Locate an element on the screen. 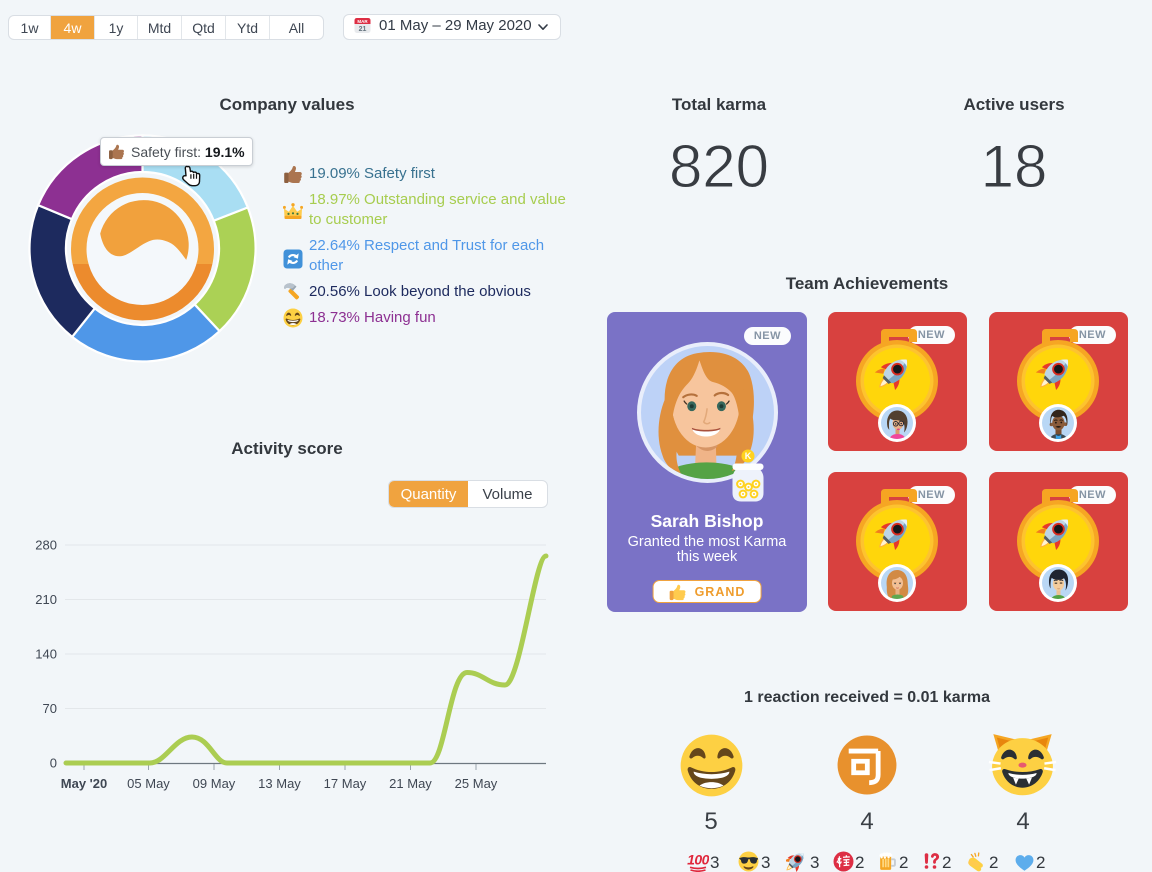  svg-text: 0 is located at coordinates (53, 763).